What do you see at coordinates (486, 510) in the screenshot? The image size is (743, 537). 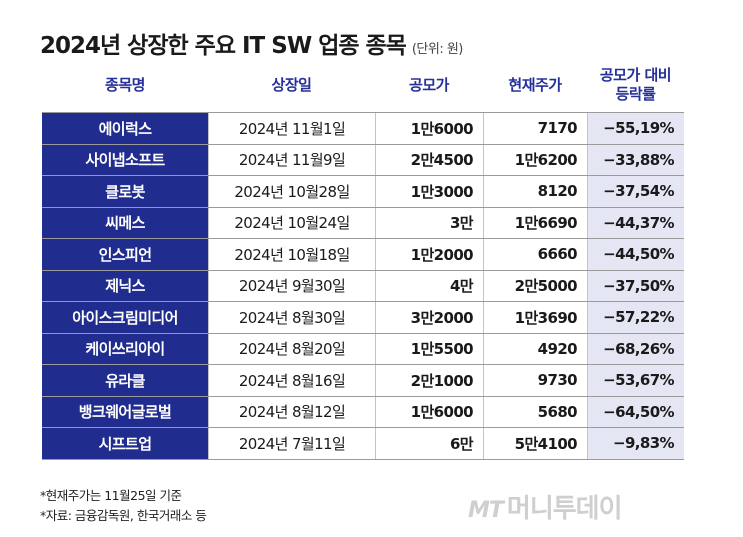 I see `logo-mark: MT` at bounding box center [486, 510].